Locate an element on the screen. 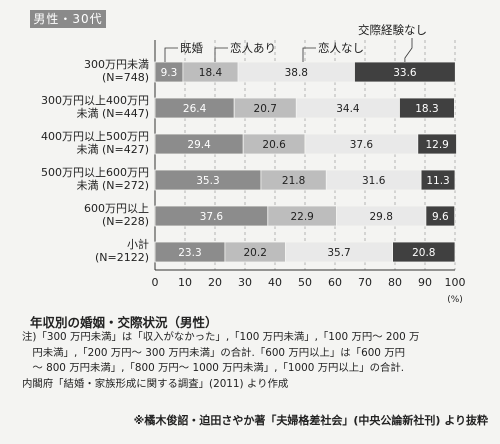 Image resolution: width=500 pixels, height=444 pixels. category-label: (N=748) is located at coordinates (125, 77).